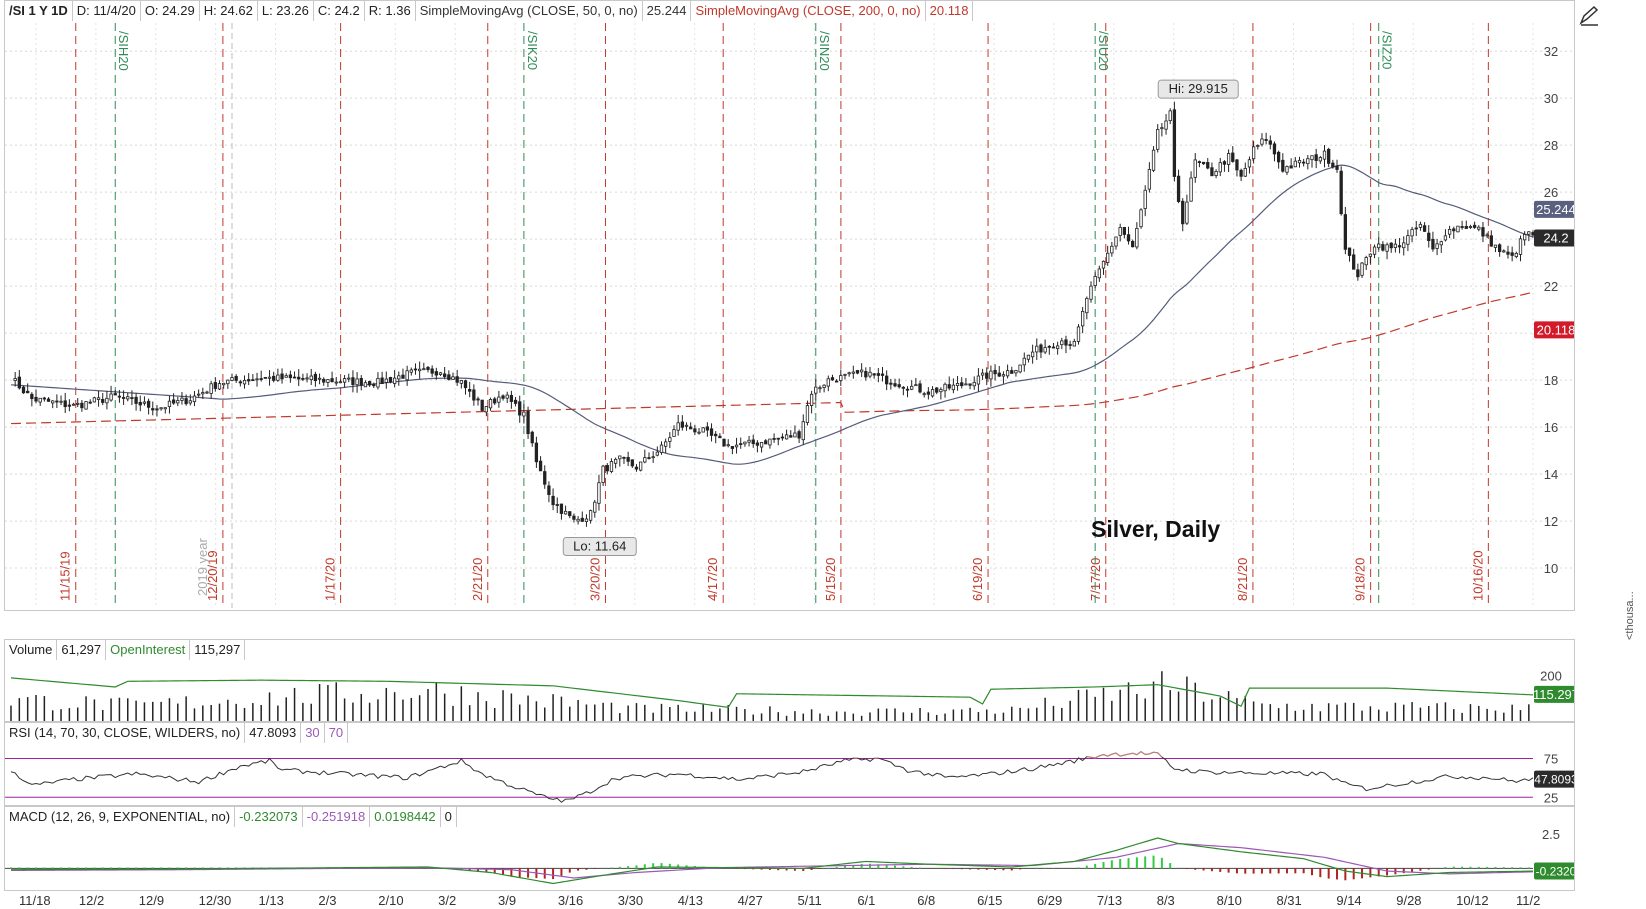 The width and height of the screenshot is (1646, 909). Describe the element at coordinates (949, 11) in the screenshot. I see `sma200-value: 20.118` at that location.